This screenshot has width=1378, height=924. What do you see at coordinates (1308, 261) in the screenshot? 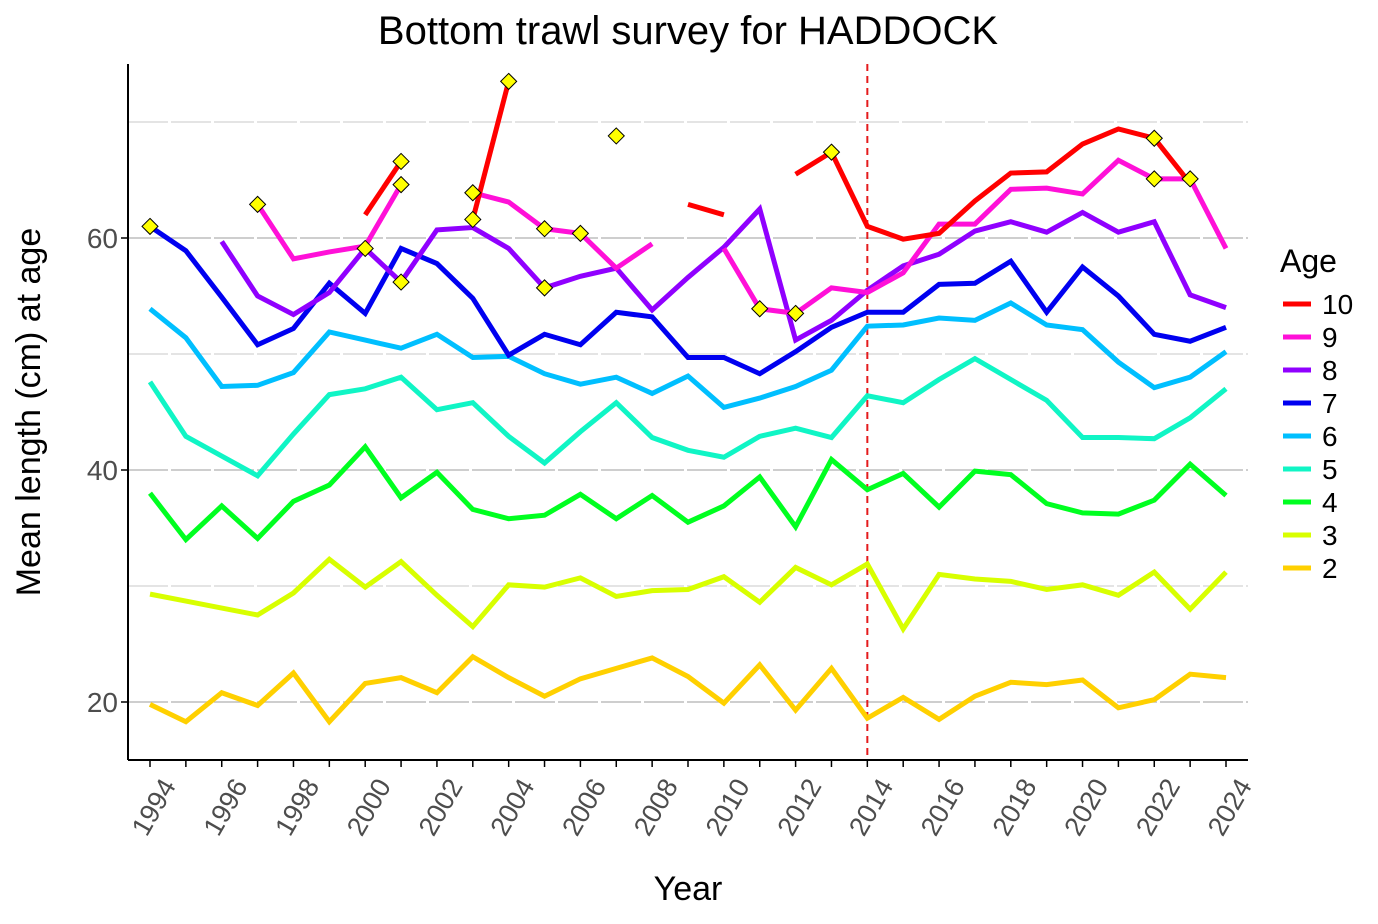
I see `legend-title: Age` at bounding box center [1308, 261].